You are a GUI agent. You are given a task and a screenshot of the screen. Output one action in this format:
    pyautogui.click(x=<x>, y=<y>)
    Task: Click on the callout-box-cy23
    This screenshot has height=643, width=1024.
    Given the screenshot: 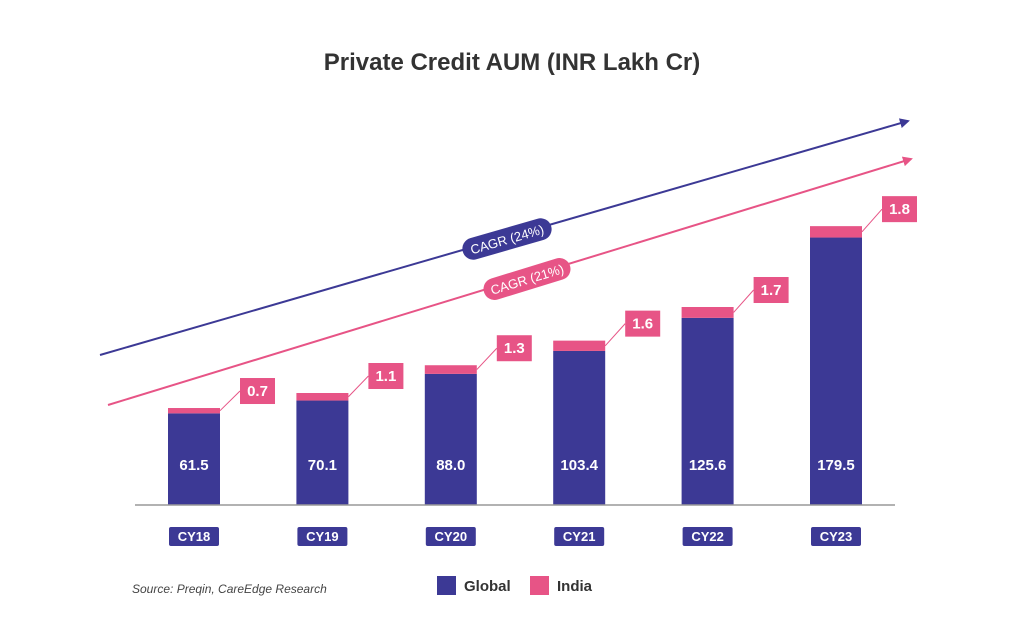 What is the action you would take?
    pyautogui.click(x=899, y=209)
    